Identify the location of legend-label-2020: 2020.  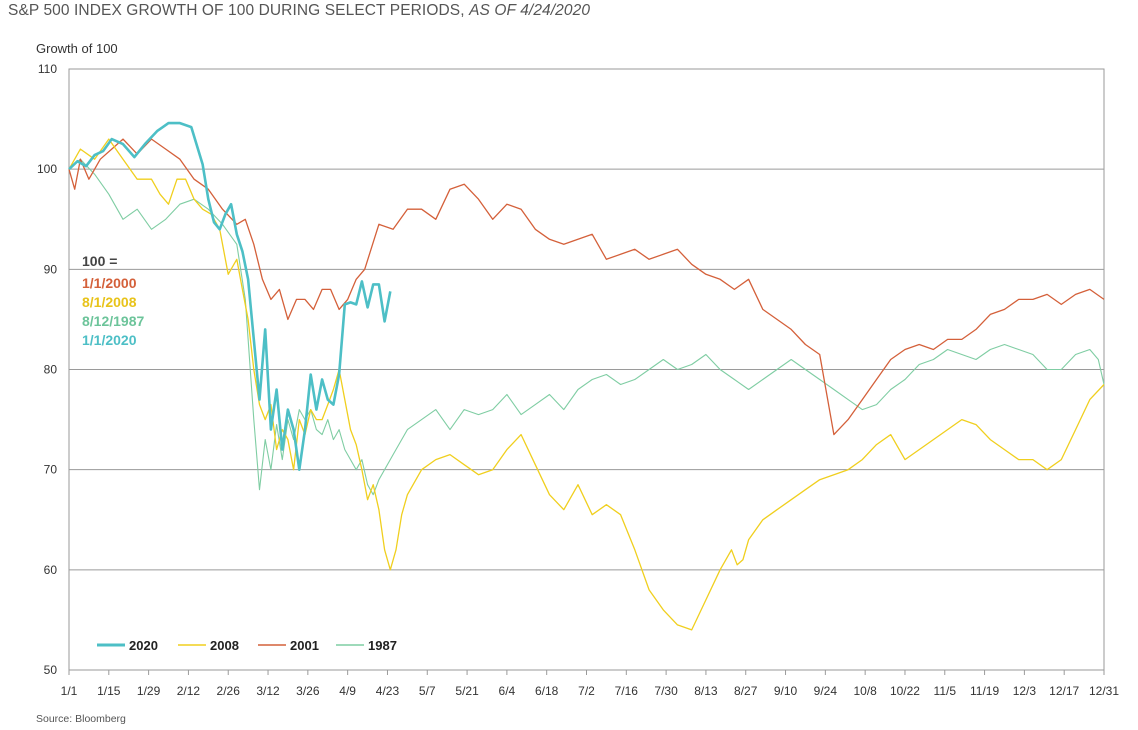
(143, 645).